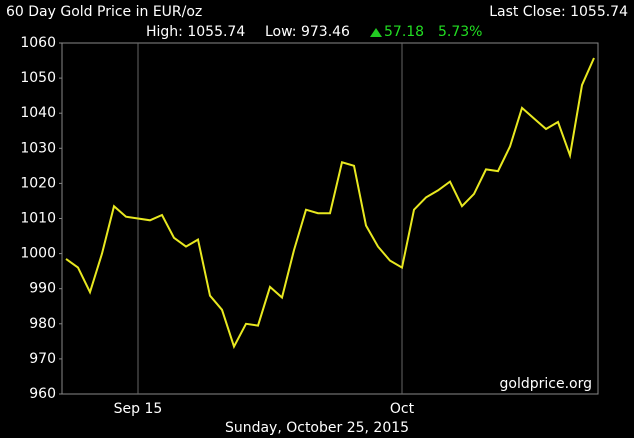 This screenshot has width=634, height=438. I want to click on change: 57.18, so click(404, 32).